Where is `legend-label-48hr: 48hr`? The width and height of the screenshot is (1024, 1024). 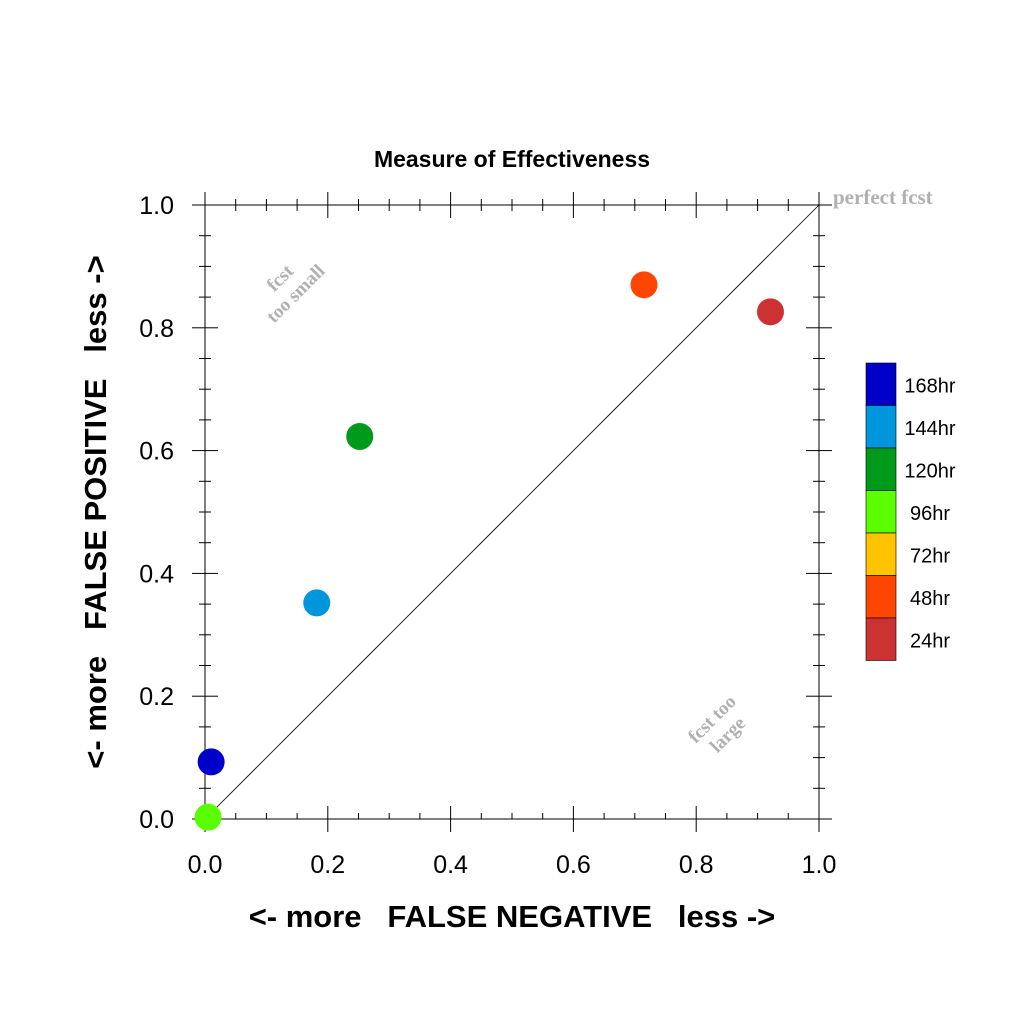 legend-label-48hr: 48hr is located at coordinates (930, 599).